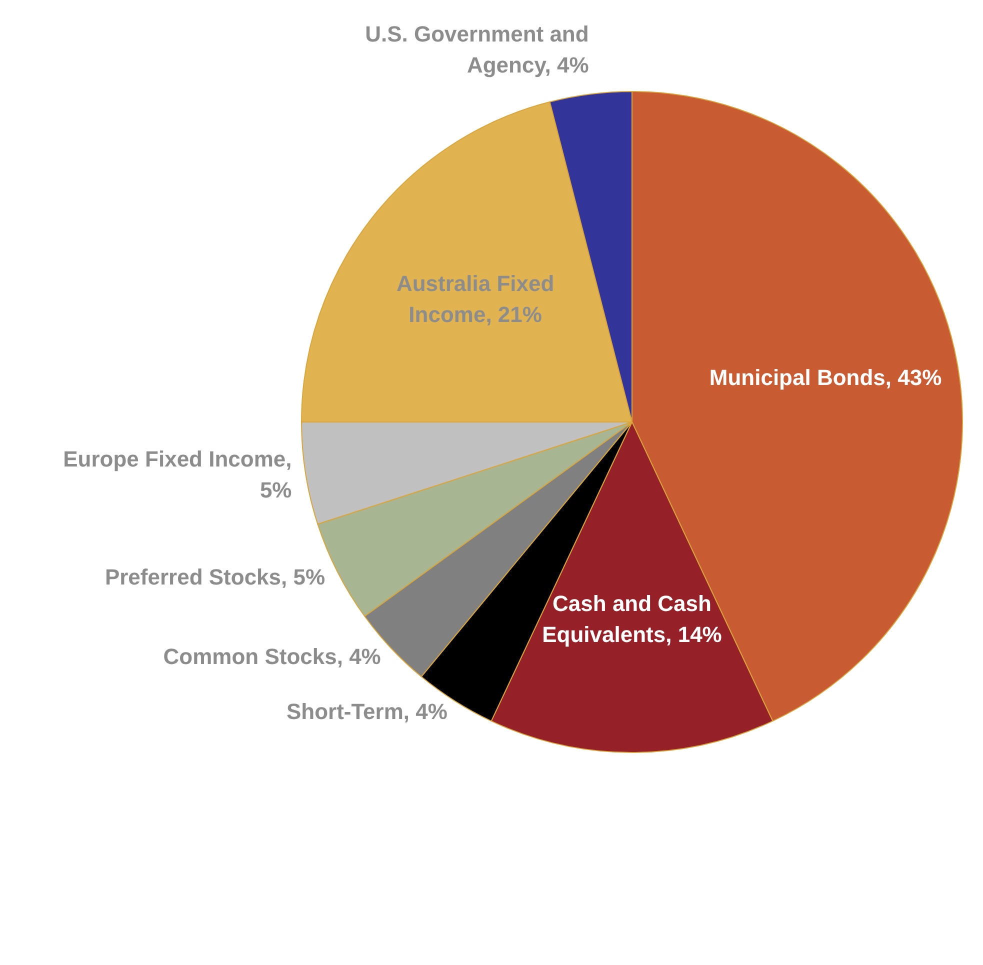  What do you see at coordinates (477, 49) in the screenshot?
I see `slice-label: U.S. Government and Agency, 4%` at bounding box center [477, 49].